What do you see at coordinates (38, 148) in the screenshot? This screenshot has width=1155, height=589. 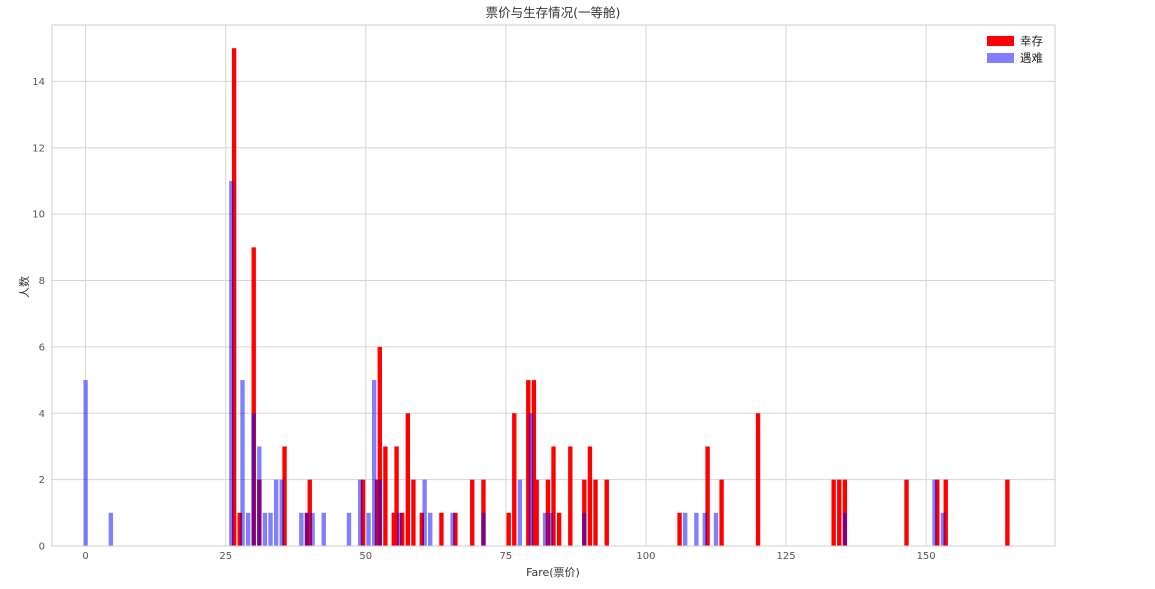 I see `y-tick-label: 12` at bounding box center [38, 148].